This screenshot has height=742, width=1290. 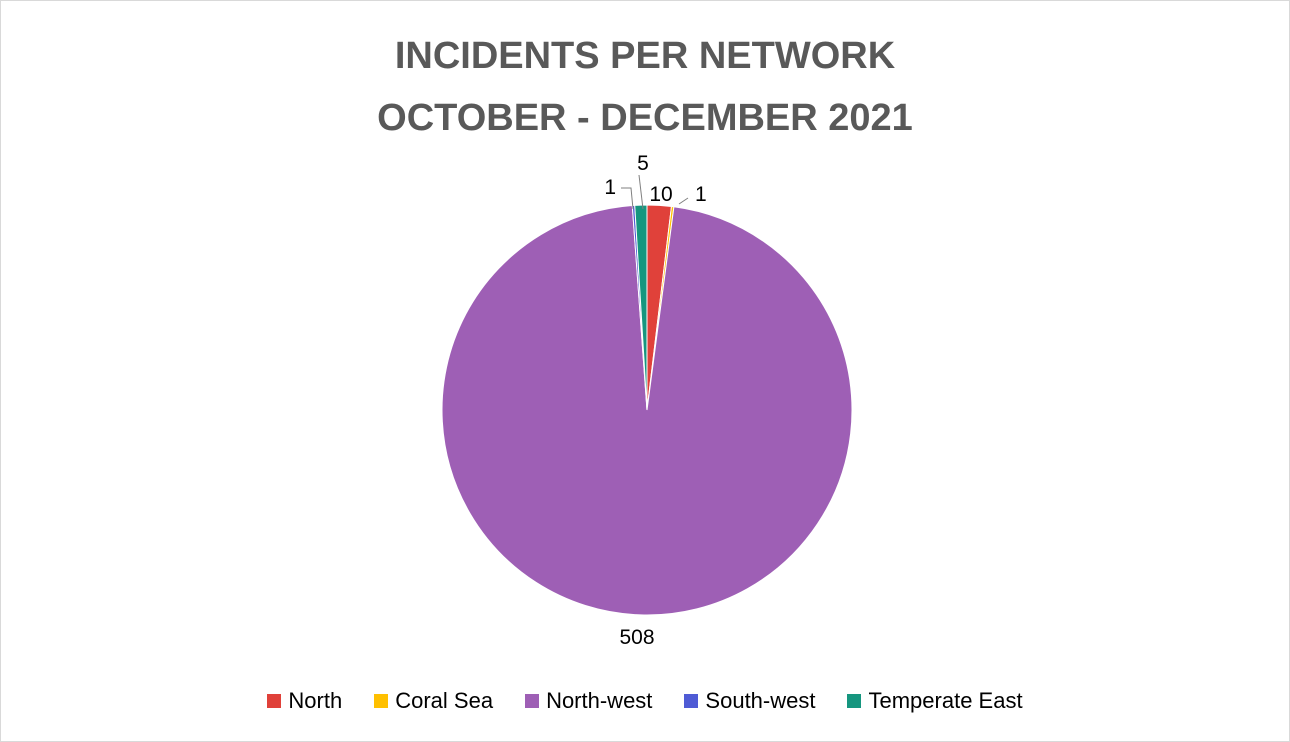 What do you see at coordinates (641, 307) in the screenshot?
I see `pie-slice-temperate-east` at bounding box center [641, 307].